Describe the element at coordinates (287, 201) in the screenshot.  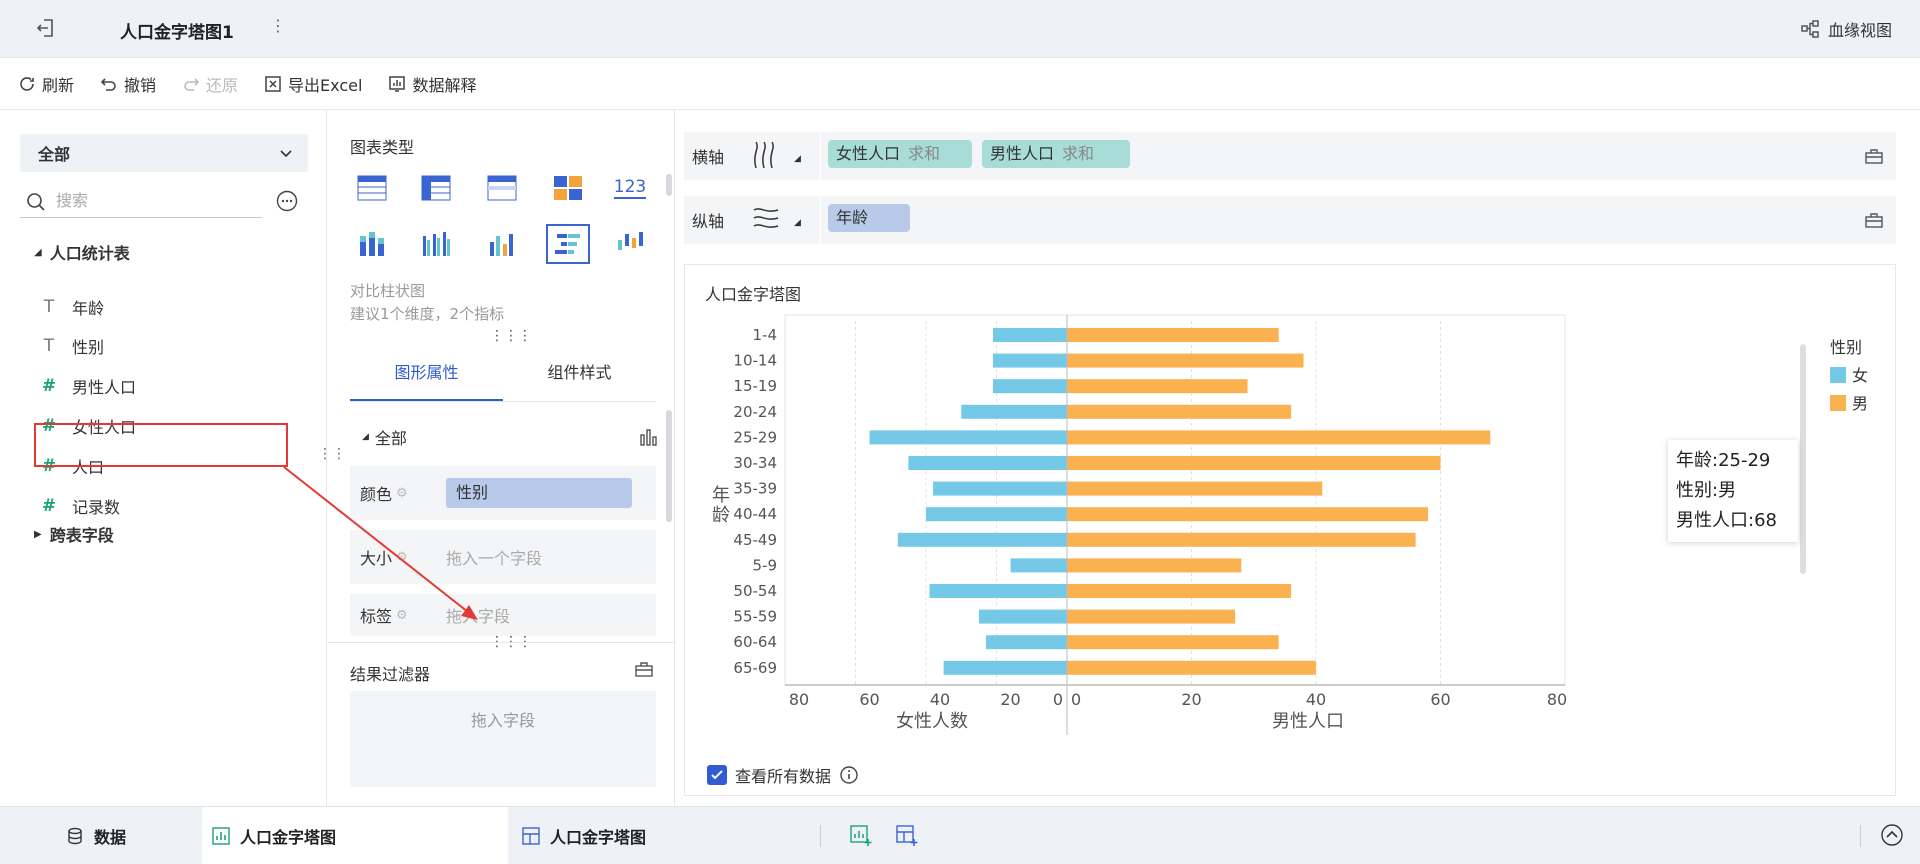
I see `more-options-icon` at that location.